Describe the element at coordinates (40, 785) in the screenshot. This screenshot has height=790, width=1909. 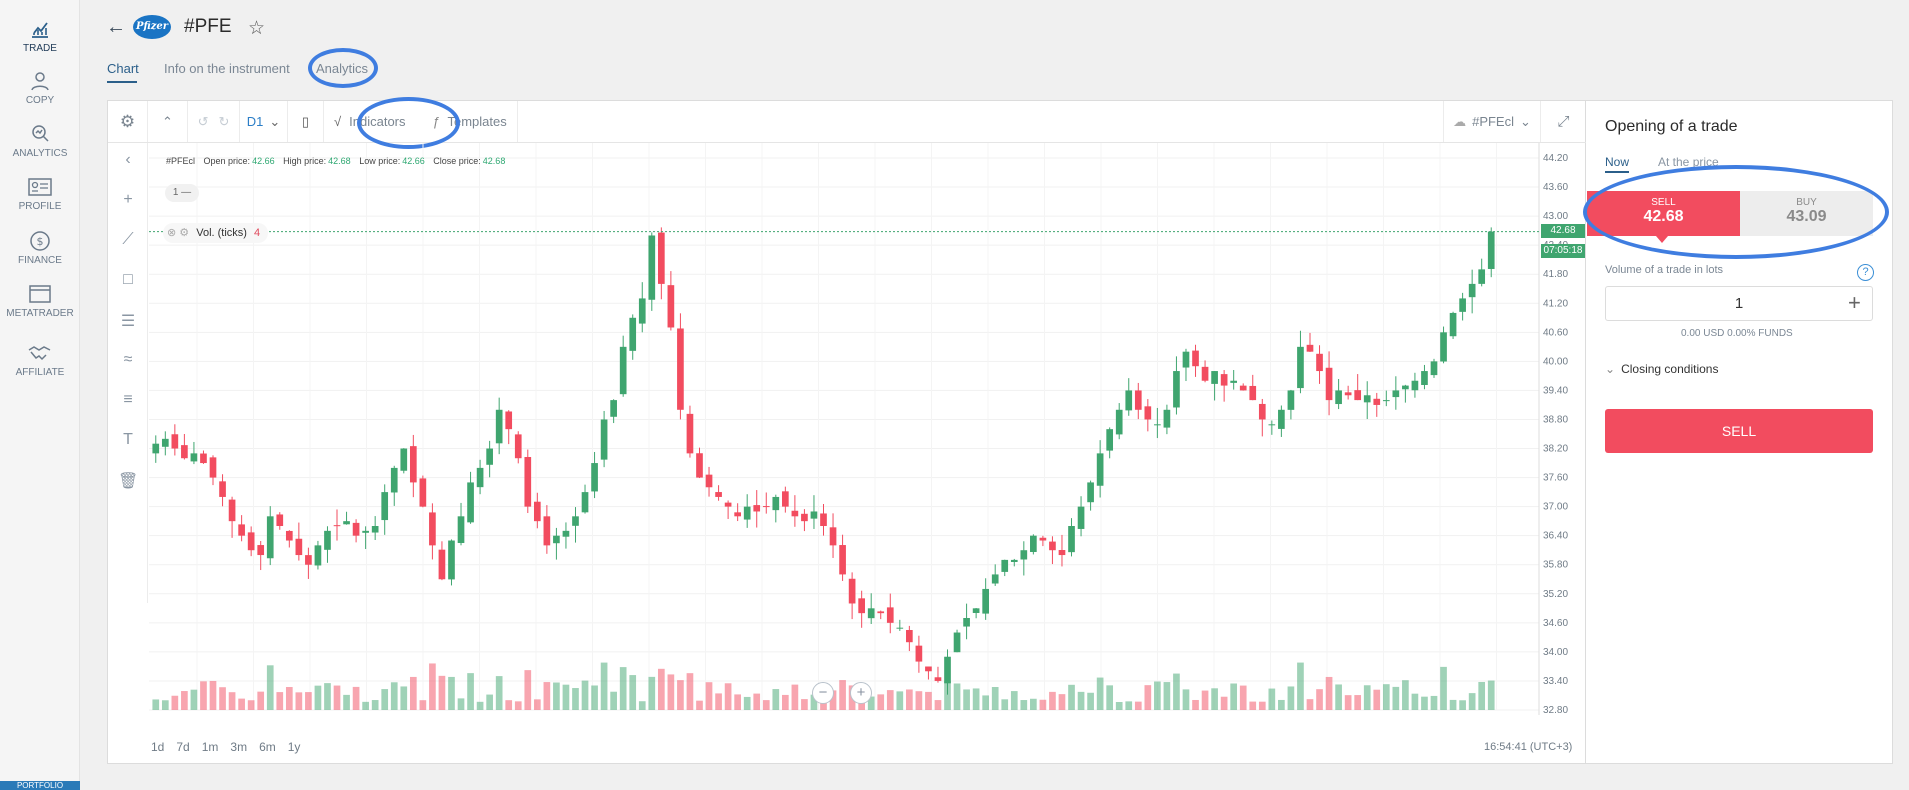
I see `portfolio-tab: PORTFOLIO` at that location.